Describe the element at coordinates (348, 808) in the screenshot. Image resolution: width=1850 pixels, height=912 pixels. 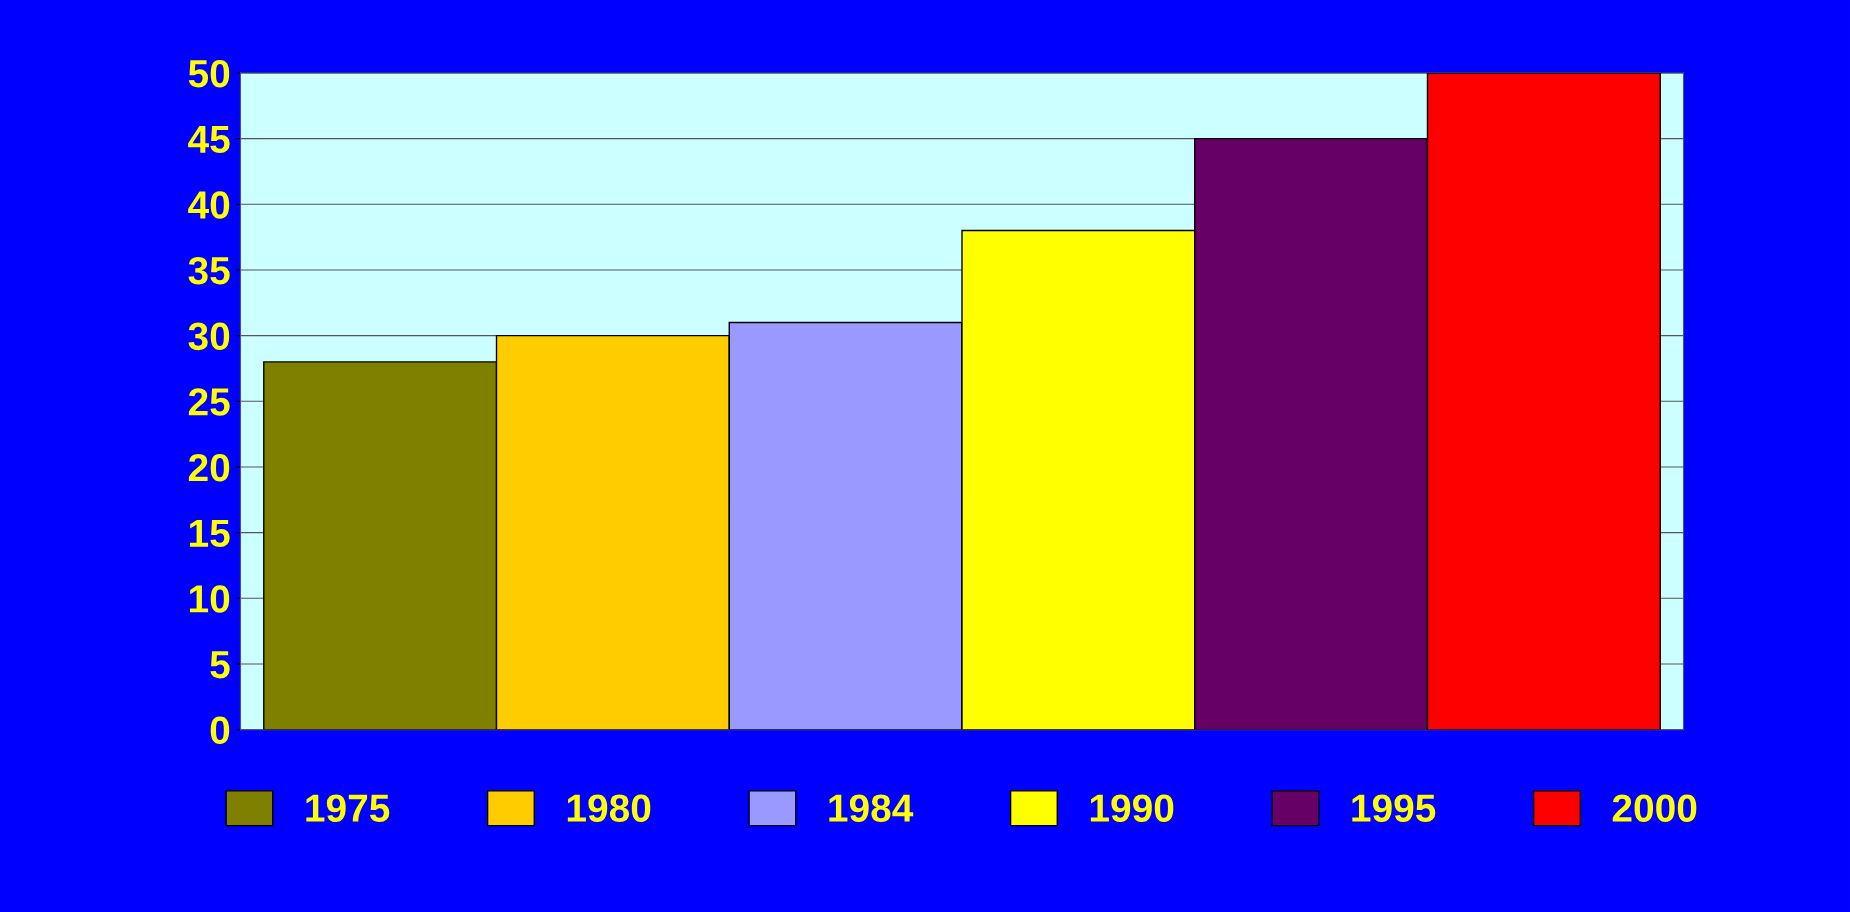
I see `legend-label: 1975` at that location.